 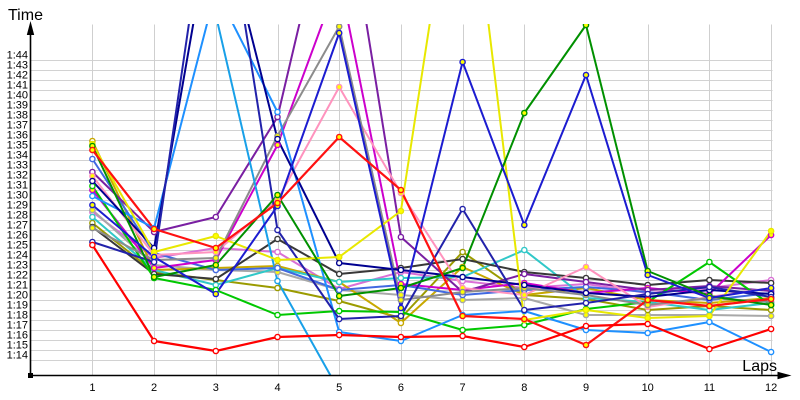 What do you see at coordinates (586, 388) in the screenshot?
I see `svg-text: 9` at bounding box center [586, 388].